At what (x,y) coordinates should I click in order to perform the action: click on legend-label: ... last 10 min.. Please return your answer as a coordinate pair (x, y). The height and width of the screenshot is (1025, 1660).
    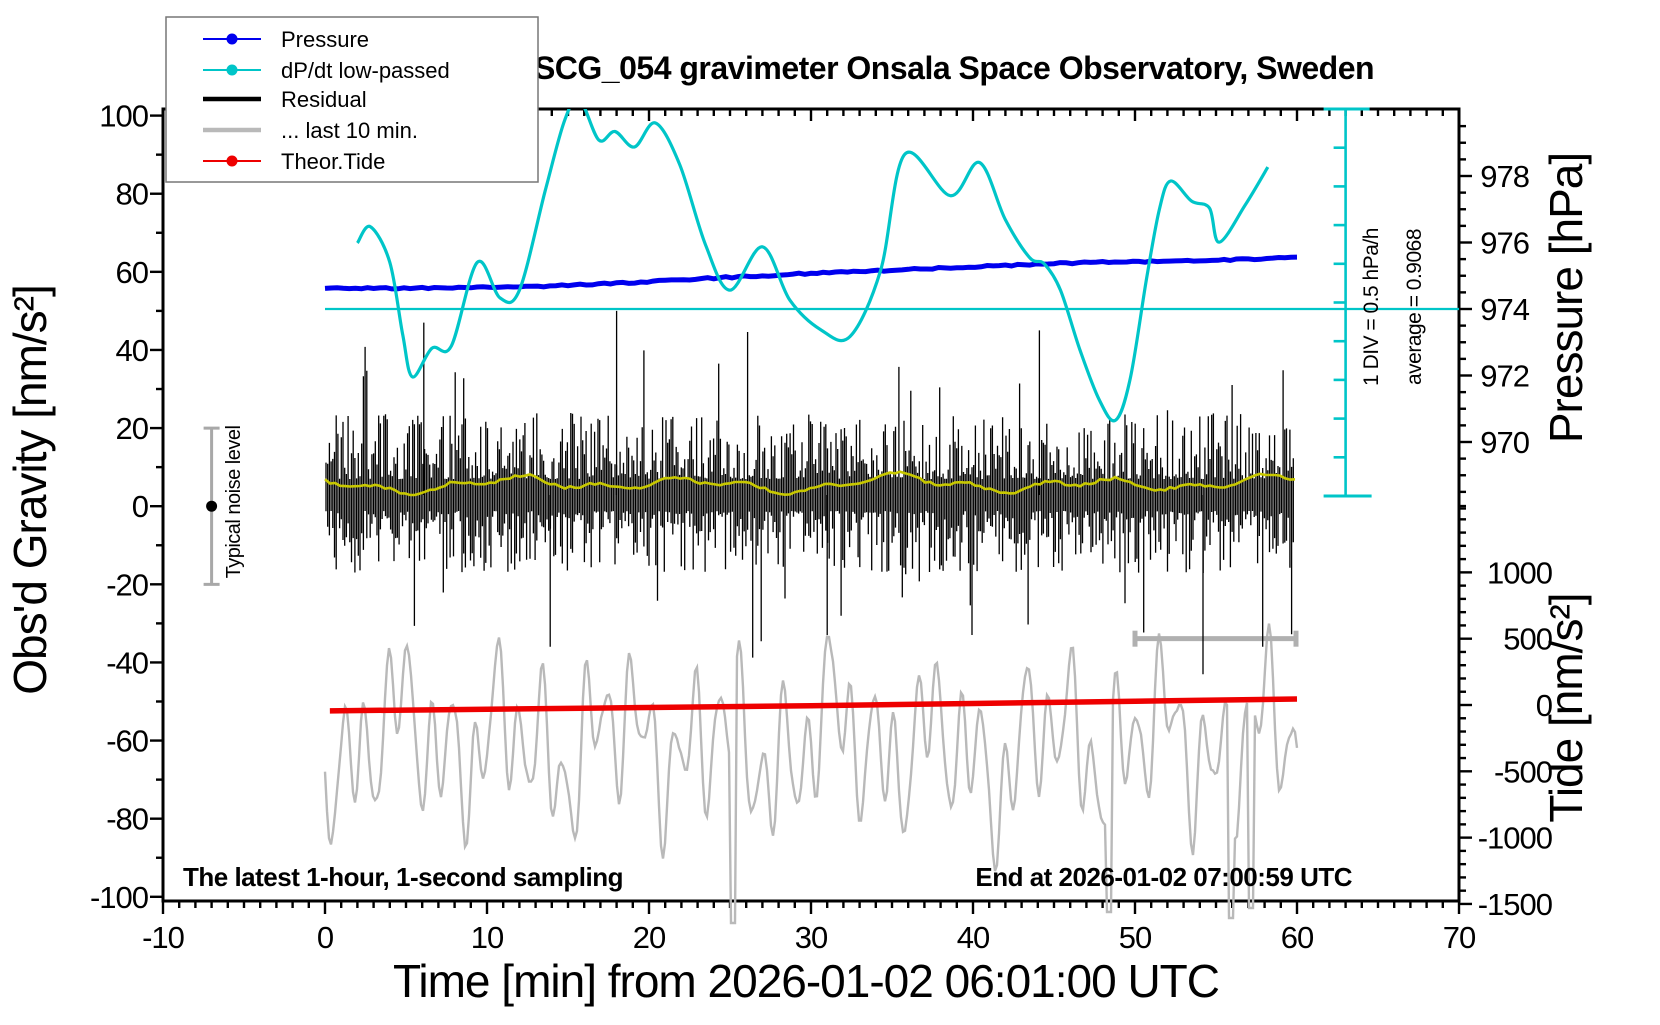
    Looking at the image, I should click on (349, 130).